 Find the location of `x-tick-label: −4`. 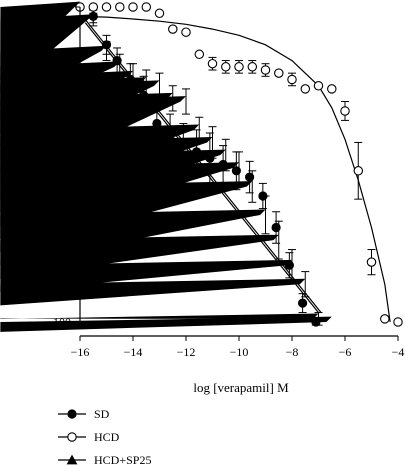

x-tick-label: −4 is located at coordinates (398, 352).